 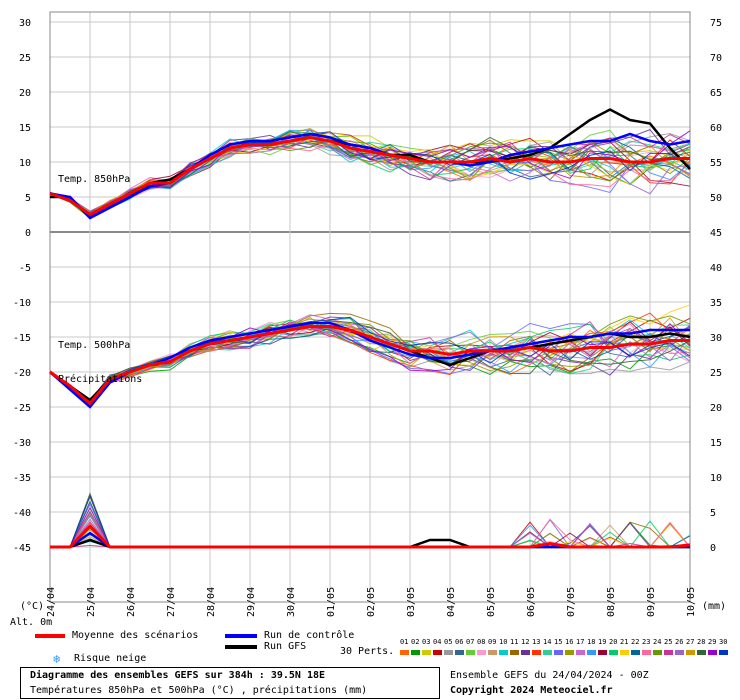 I want to click on pert-number: 15, so click(x=558, y=642).